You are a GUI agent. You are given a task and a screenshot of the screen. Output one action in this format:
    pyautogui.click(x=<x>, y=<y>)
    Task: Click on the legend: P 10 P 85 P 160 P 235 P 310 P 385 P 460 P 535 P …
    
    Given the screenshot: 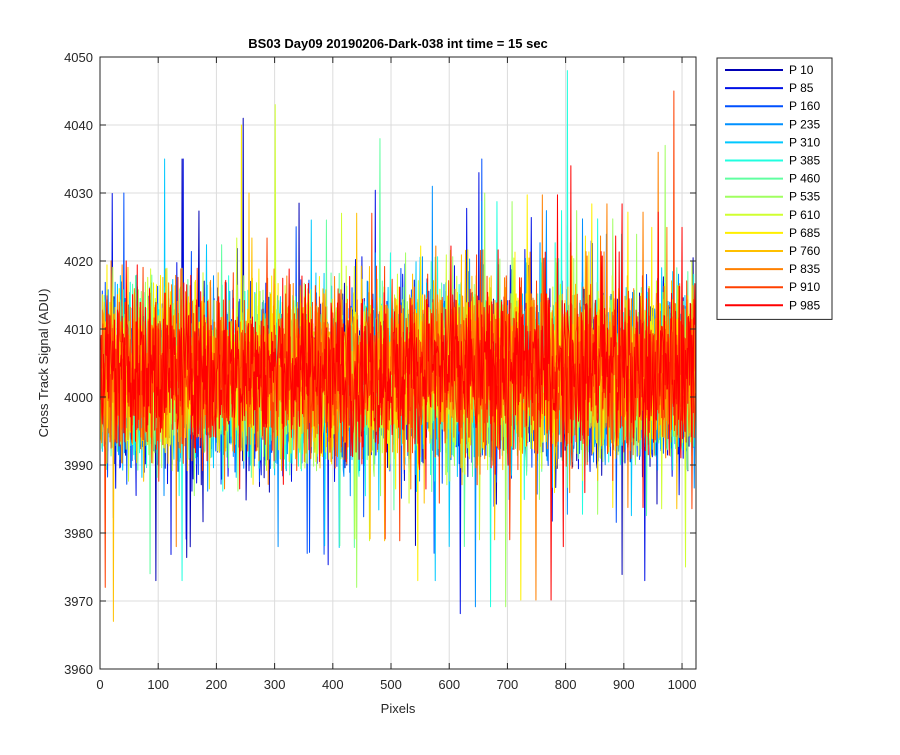 What is the action you would take?
    pyautogui.click(x=774, y=188)
    